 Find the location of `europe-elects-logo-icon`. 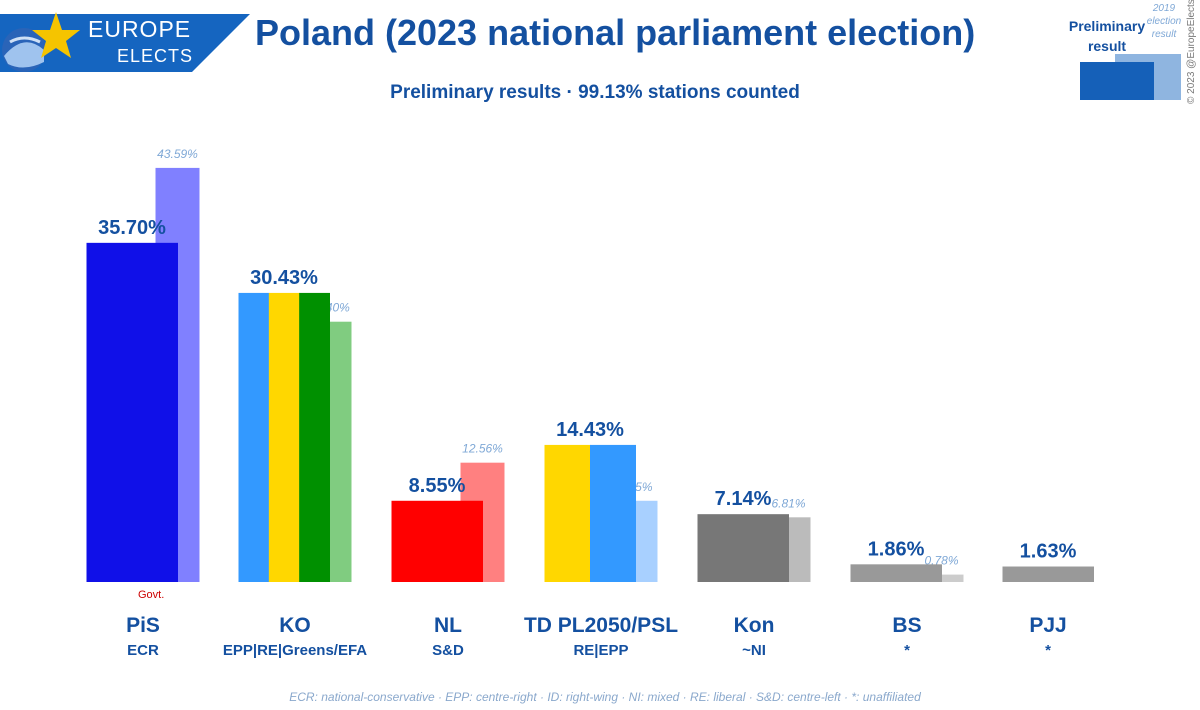

europe-elects-logo-icon is located at coordinates (41, 42).